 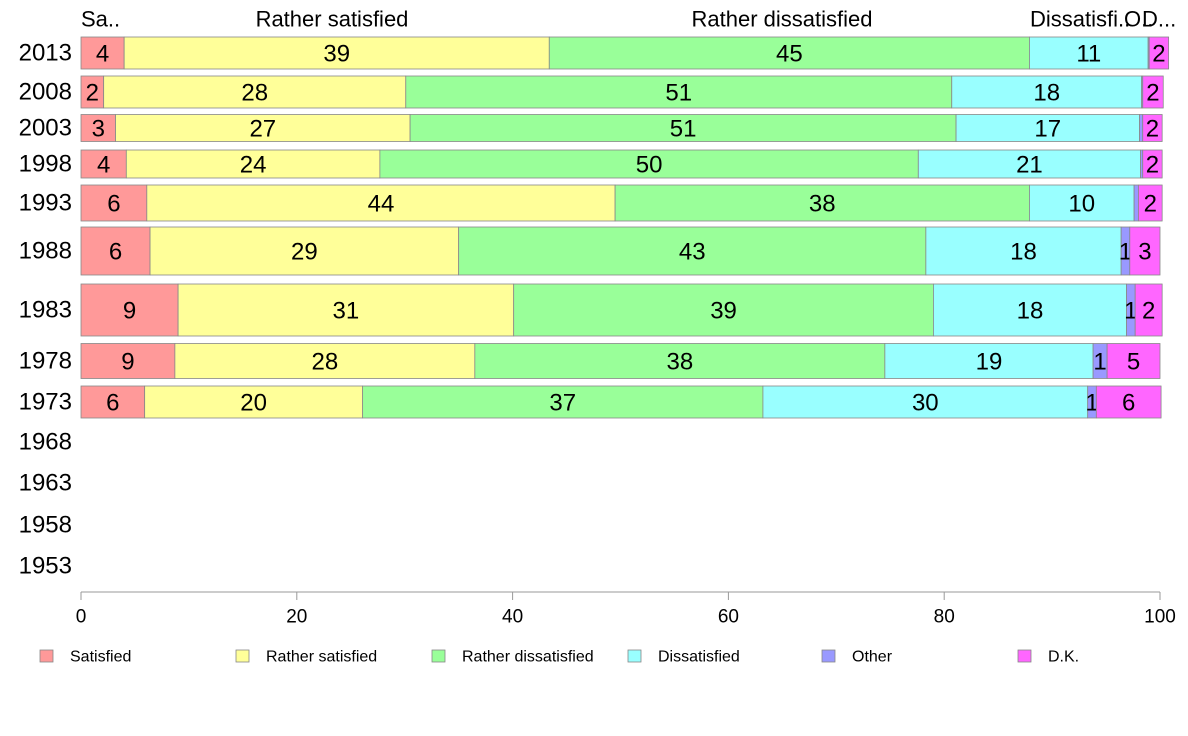 I want to click on legend-label-other: Other, so click(x=872, y=657).